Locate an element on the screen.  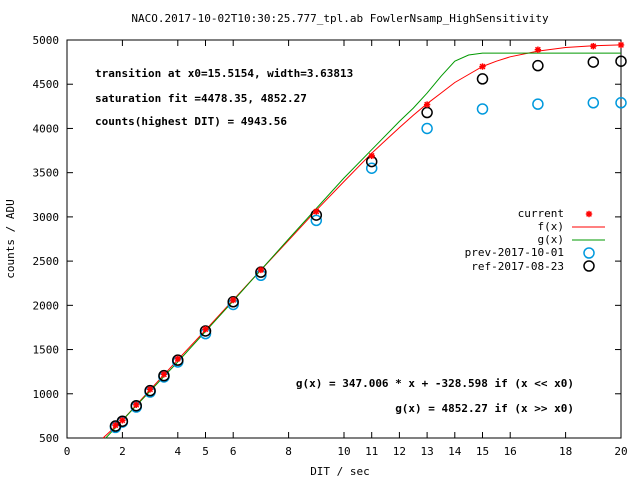
x-tick-label: 20 is located at coordinates (620, 451).